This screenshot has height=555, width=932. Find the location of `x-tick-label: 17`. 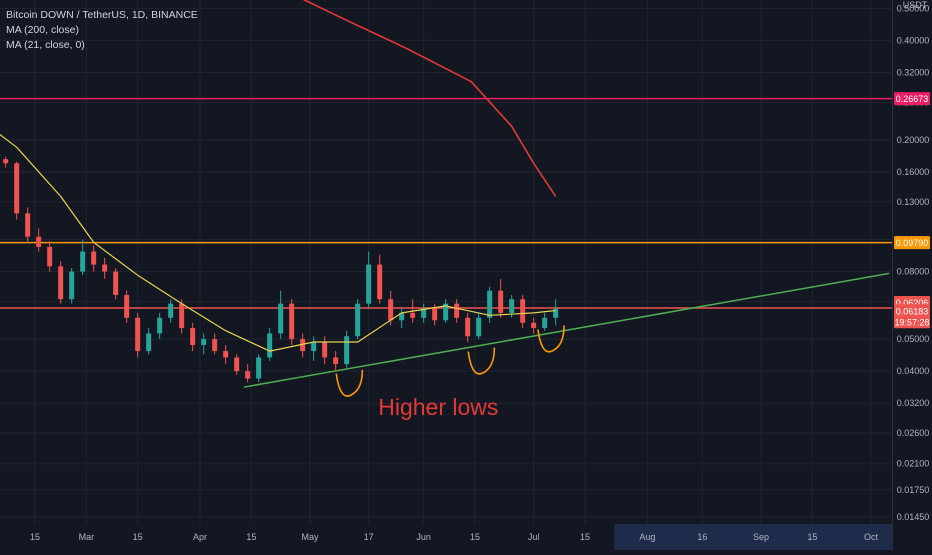

x-tick-label: 17 is located at coordinates (369, 537).